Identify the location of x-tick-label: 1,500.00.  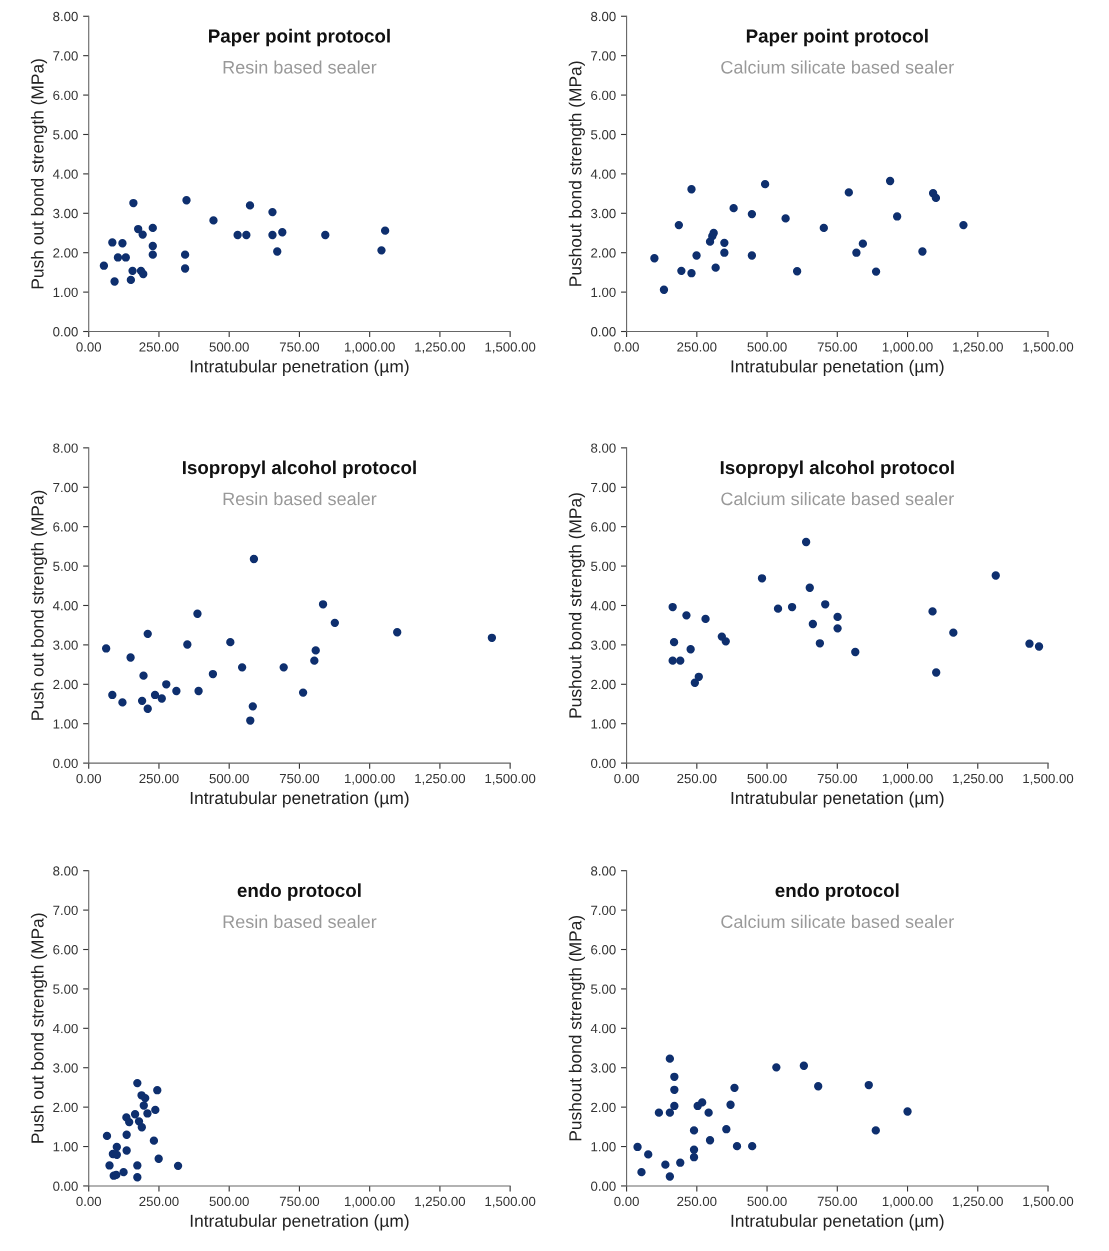
(510, 1202).